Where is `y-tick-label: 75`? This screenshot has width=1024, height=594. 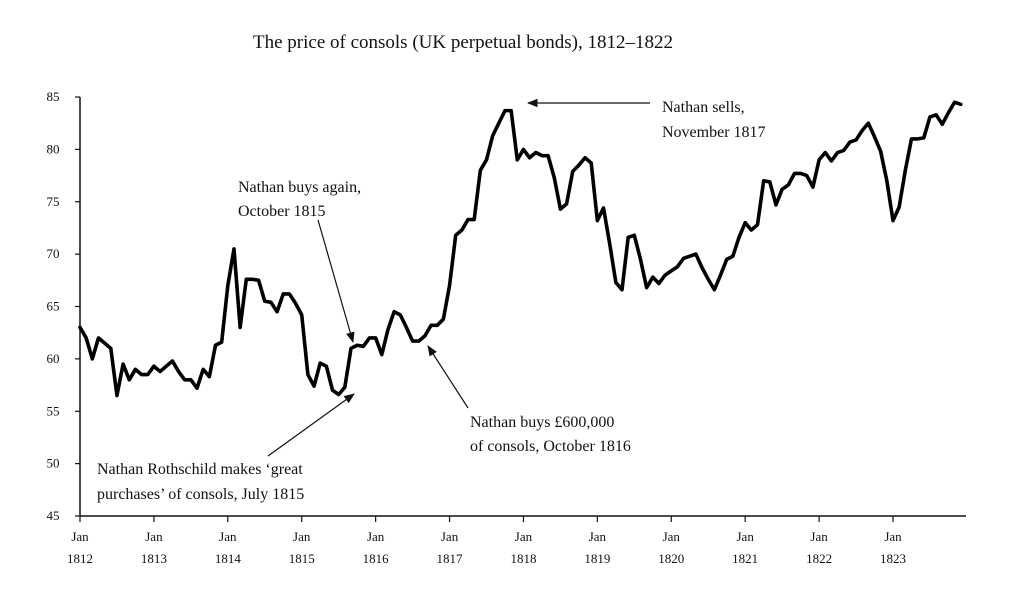
y-tick-label: 75 is located at coordinates (53, 201).